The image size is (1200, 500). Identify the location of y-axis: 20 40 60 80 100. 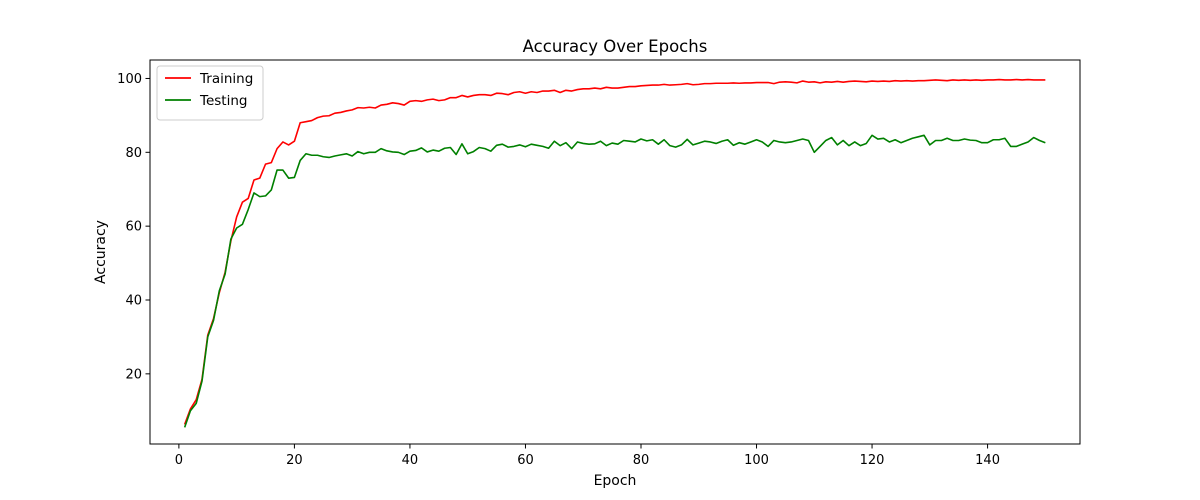
(133, 227).